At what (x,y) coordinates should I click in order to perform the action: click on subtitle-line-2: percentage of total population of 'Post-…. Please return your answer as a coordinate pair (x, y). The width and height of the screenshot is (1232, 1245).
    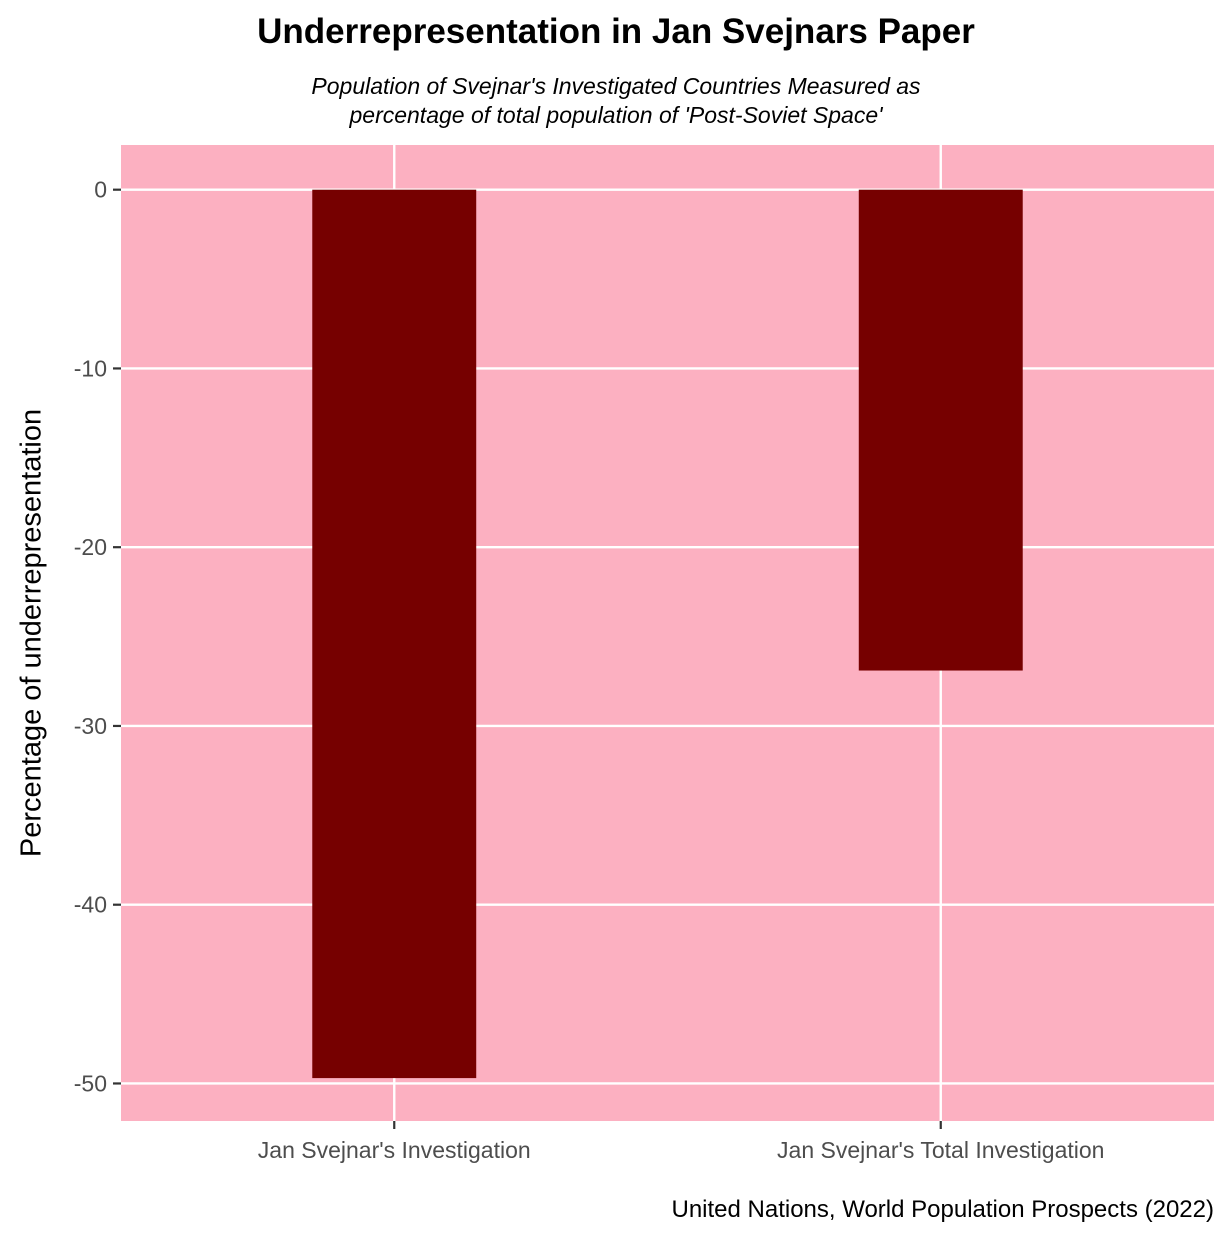
    Looking at the image, I should click on (616, 115).